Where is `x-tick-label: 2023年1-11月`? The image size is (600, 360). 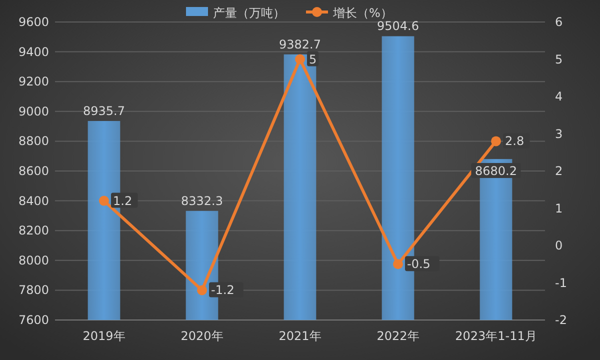 x-tick-label: 2023年1-11月 is located at coordinates (496, 336).